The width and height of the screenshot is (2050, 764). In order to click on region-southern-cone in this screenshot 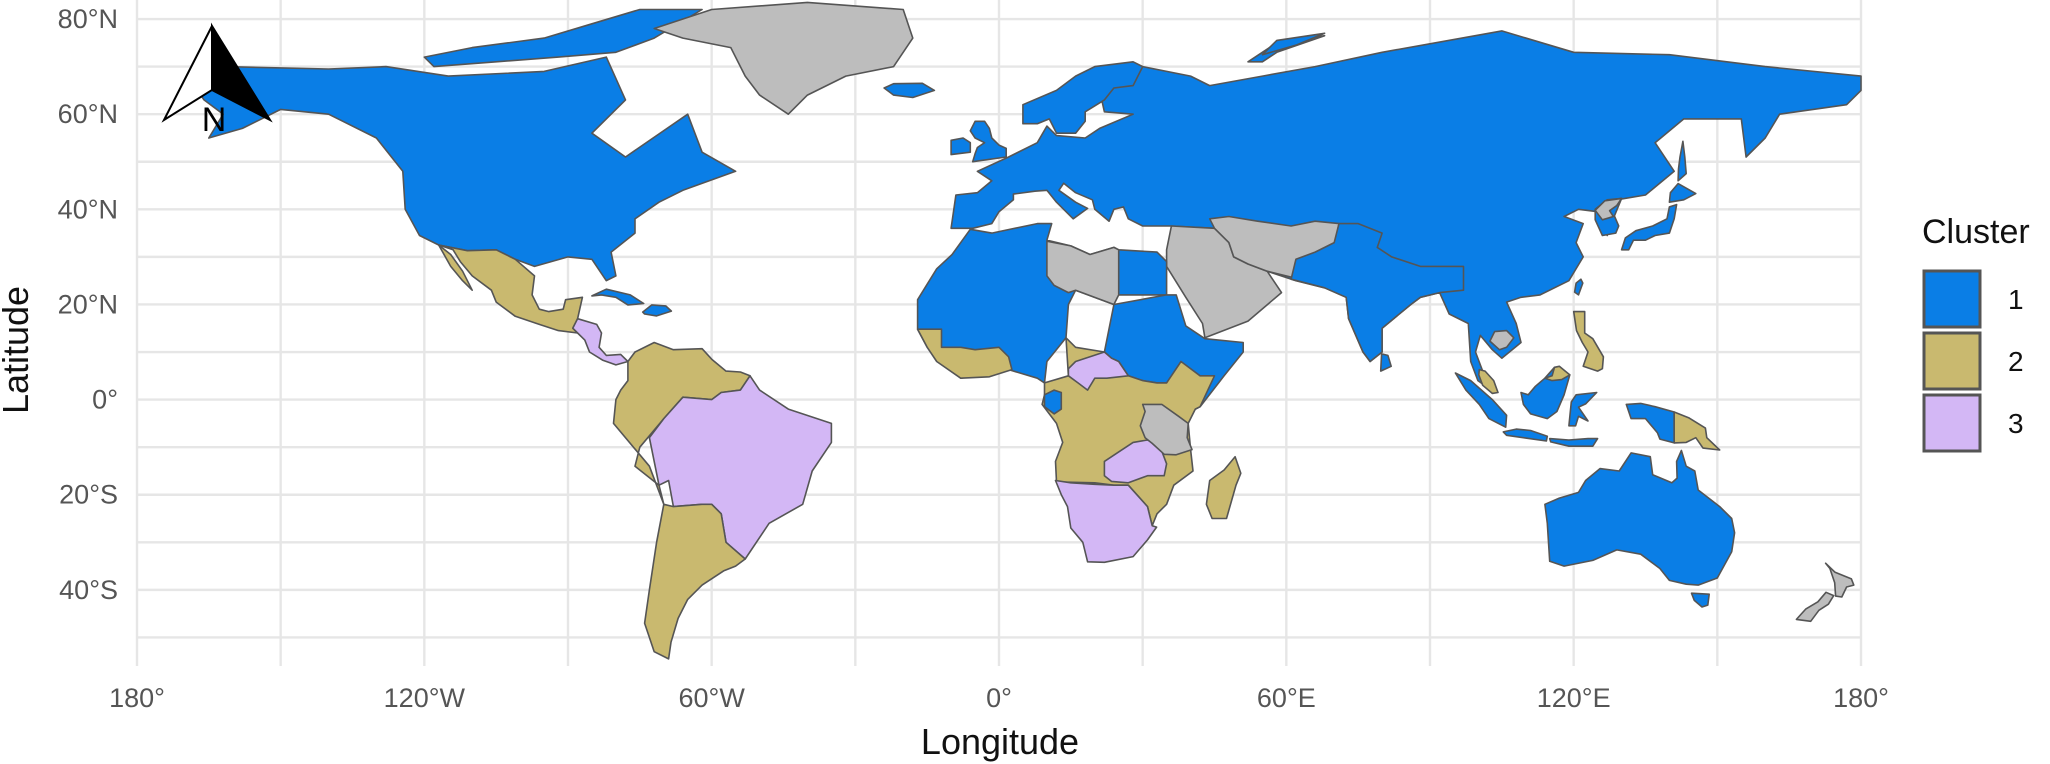, I will do `click(695, 581)`.